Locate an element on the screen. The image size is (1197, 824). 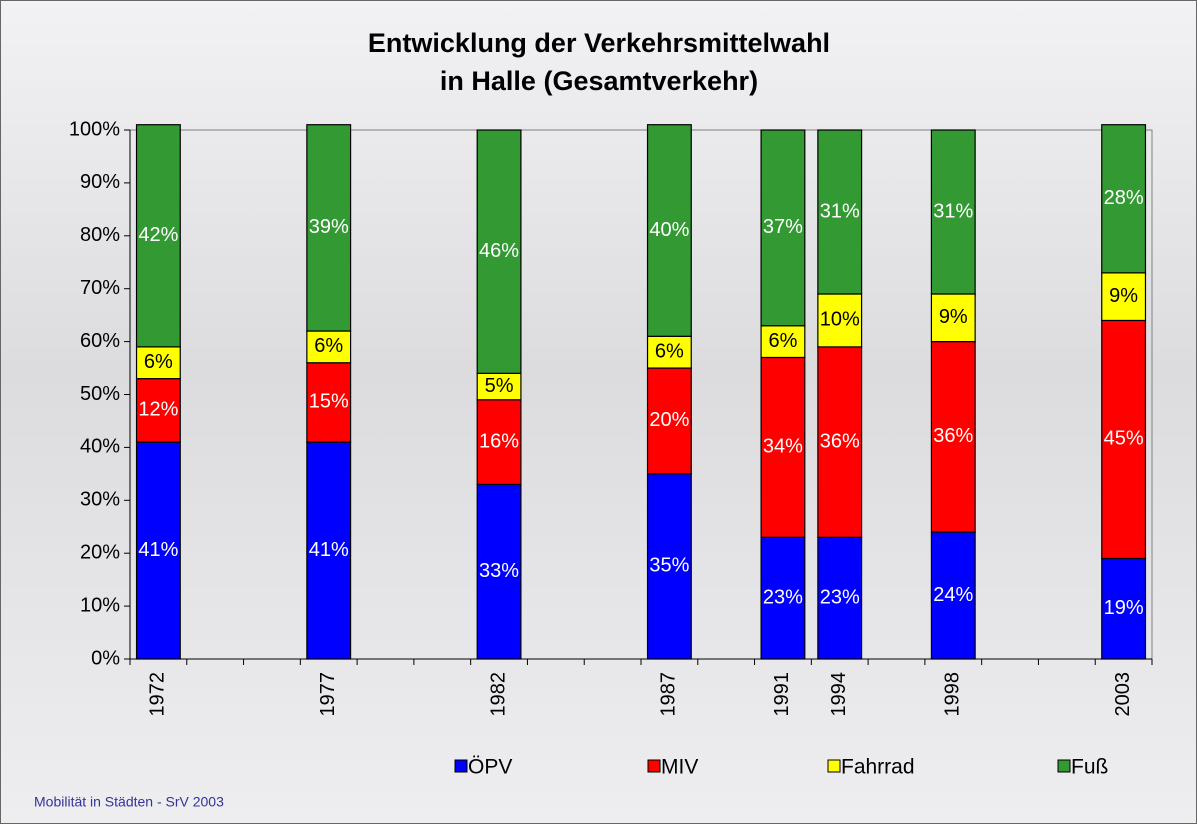
x-tick-label: 1998 is located at coordinates (953, 694).